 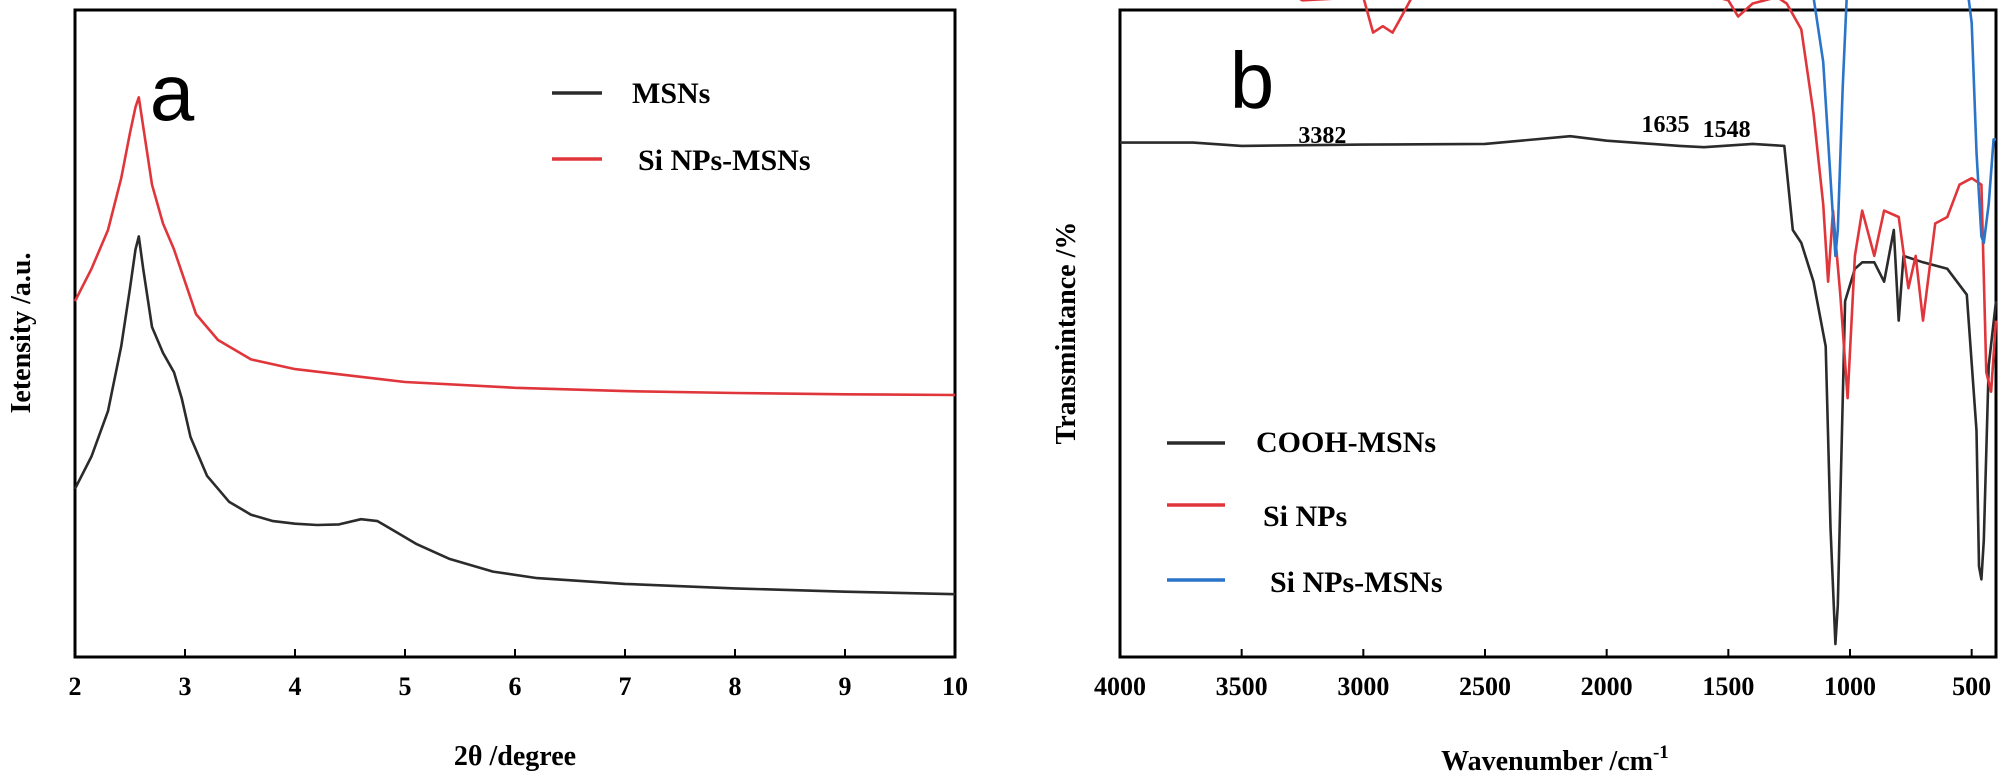 I want to click on legend-b: COOH-MSNs Si NPs Si NPs-MSNs, so click(x=1305, y=512).